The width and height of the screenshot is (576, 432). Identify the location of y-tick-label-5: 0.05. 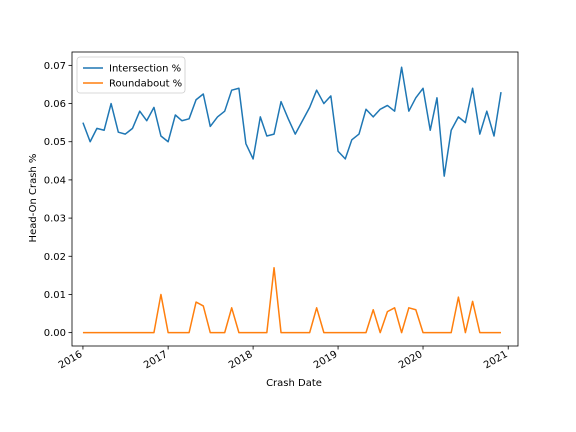
(55, 142).